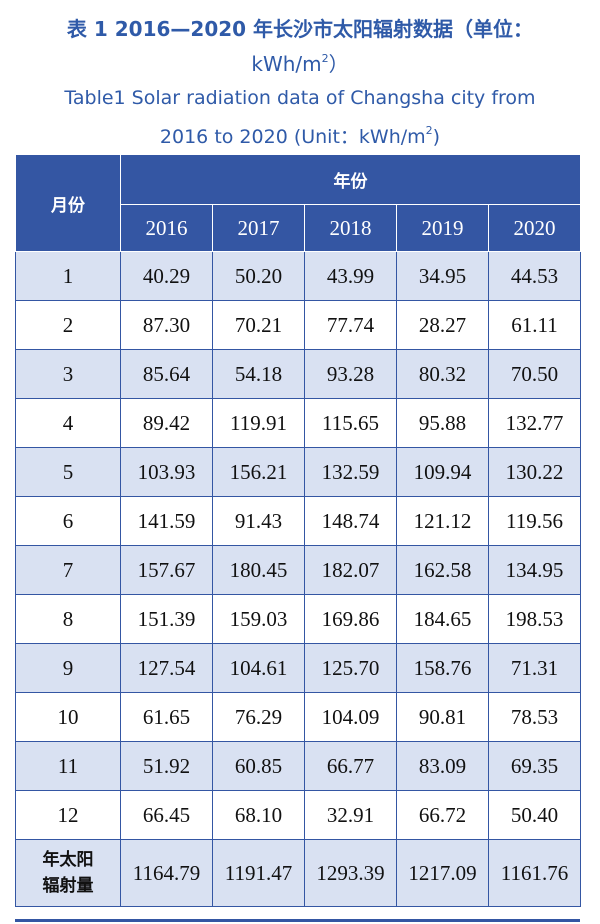 Image resolution: width=600 pixels, height=924 pixels. I want to click on value-cell: 70.50, so click(534, 374).